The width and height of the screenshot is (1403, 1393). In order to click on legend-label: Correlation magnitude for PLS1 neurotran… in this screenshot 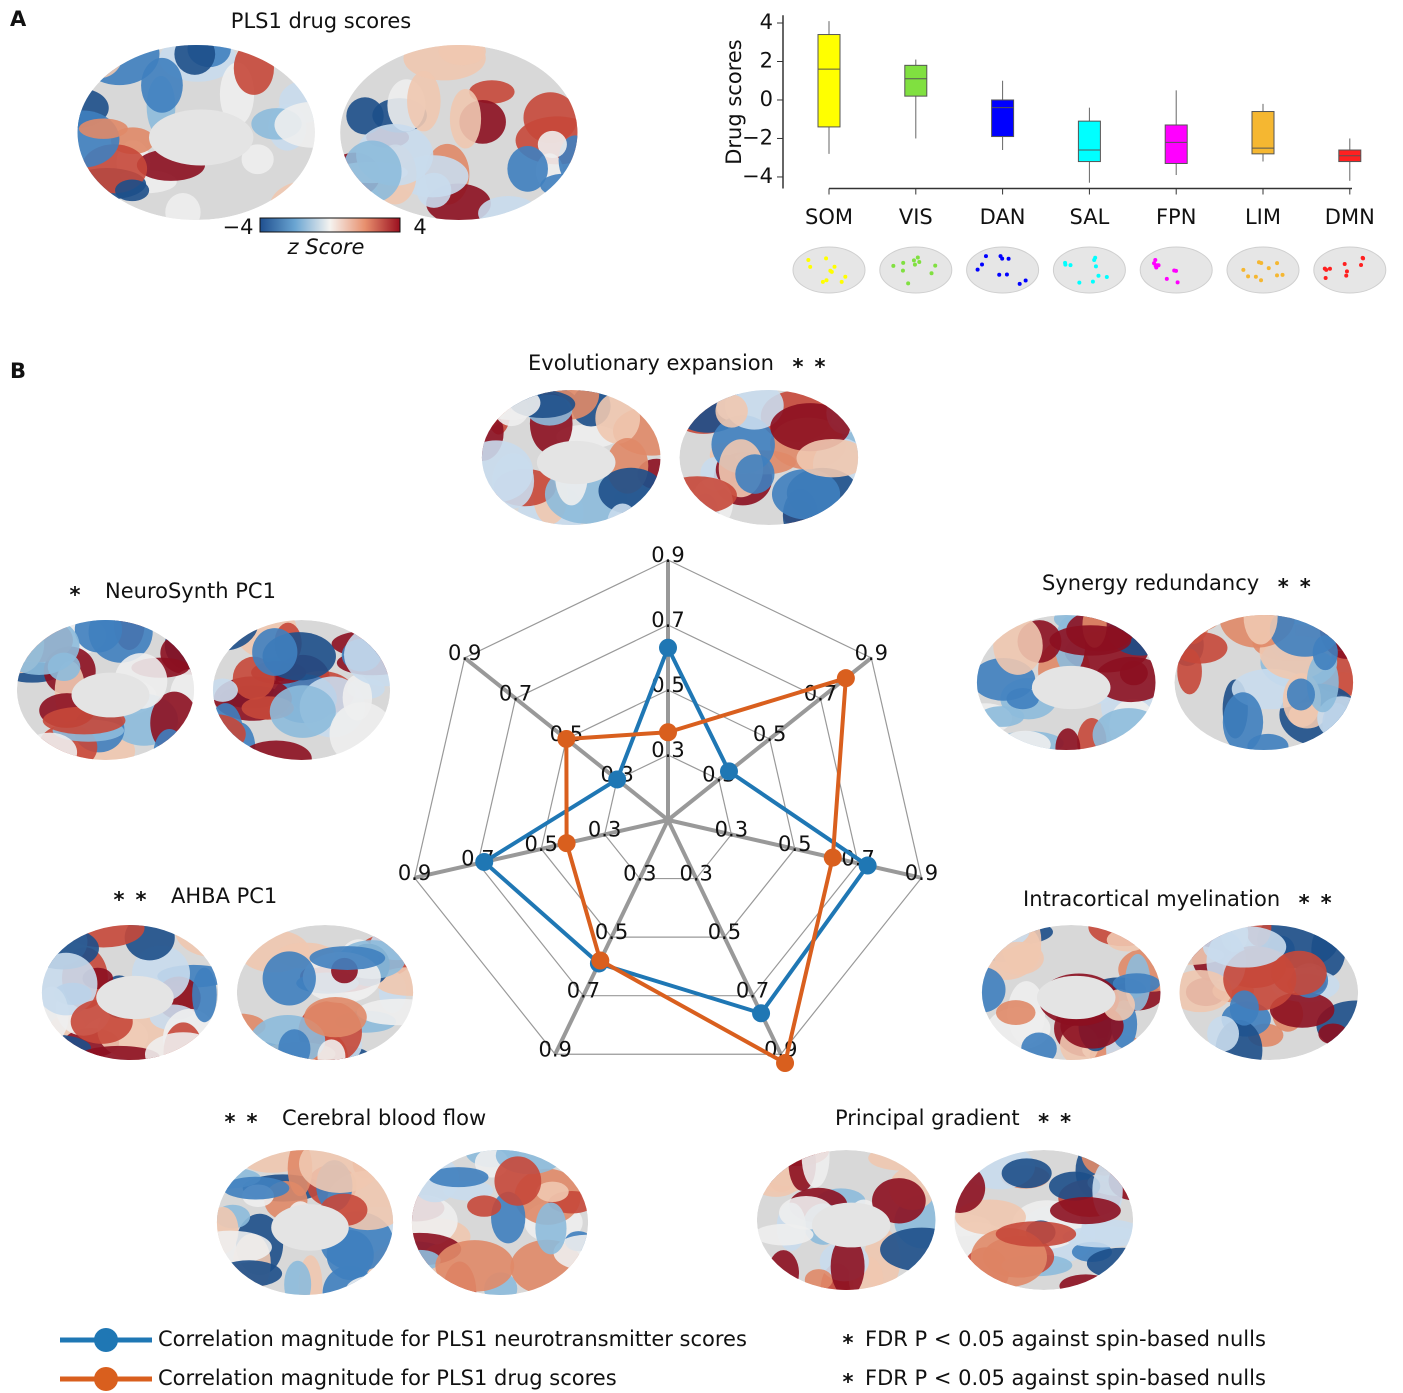, I will do `click(452, 1339)`.